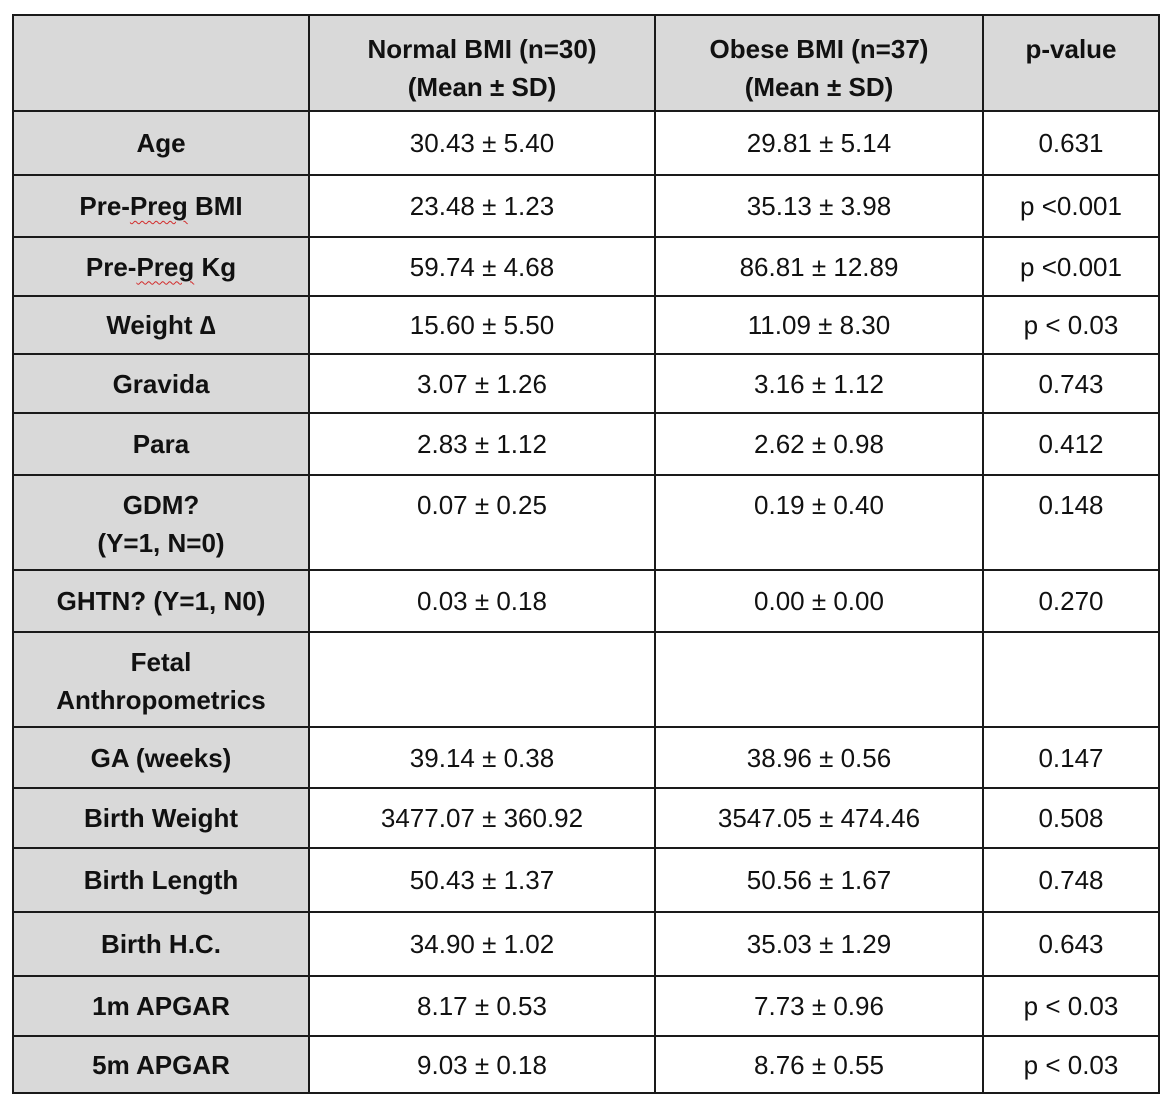 This screenshot has width=1168, height=1106. What do you see at coordinates (819, 679) in the screenshot?
I see `cell-obese` at bounding box center [819, 679].